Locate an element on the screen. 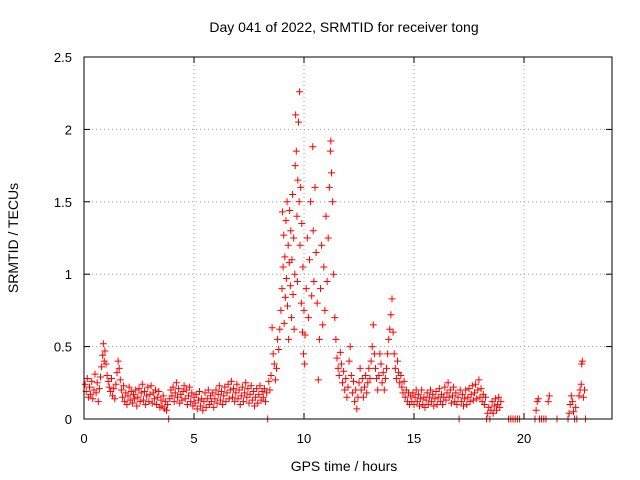 The image size is (640, 480). y-tick-label: 2 is located at coordinates (68, 129).